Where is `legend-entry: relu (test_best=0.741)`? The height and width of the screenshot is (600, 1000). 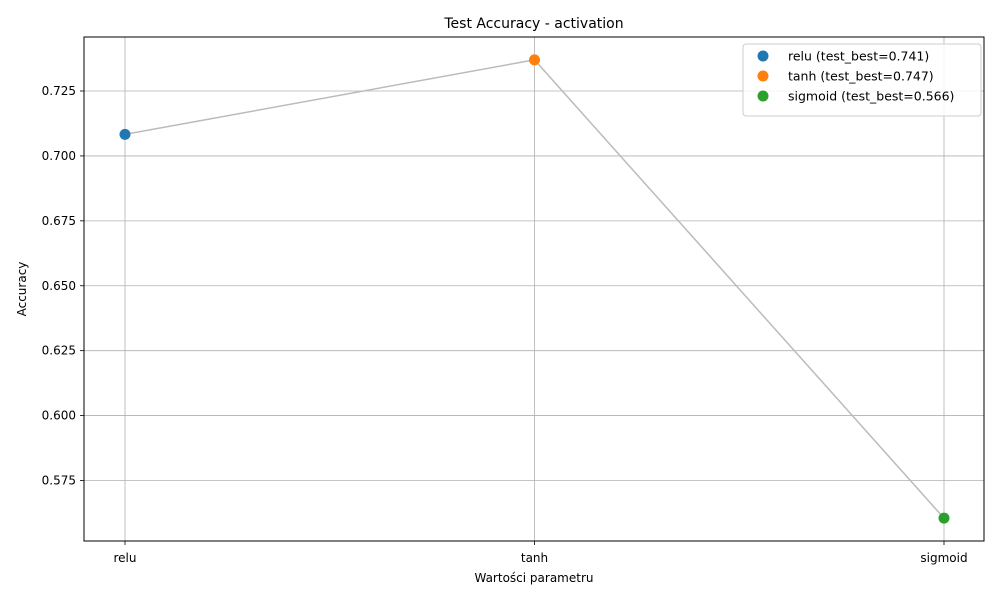 legend-entry: relu (test_best=0.741) is located at coordinates (843, 56).